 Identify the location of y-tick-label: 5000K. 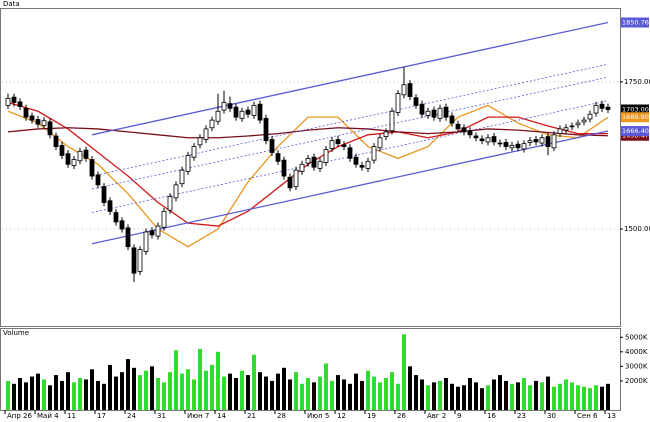
(636, 337).